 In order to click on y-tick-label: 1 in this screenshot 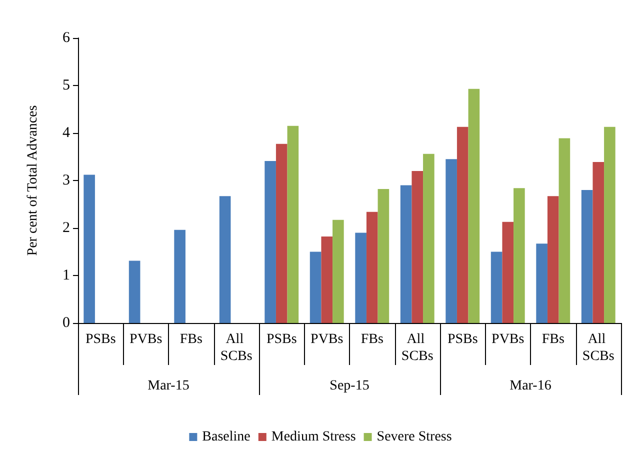, I will do `click(66, 276)`.